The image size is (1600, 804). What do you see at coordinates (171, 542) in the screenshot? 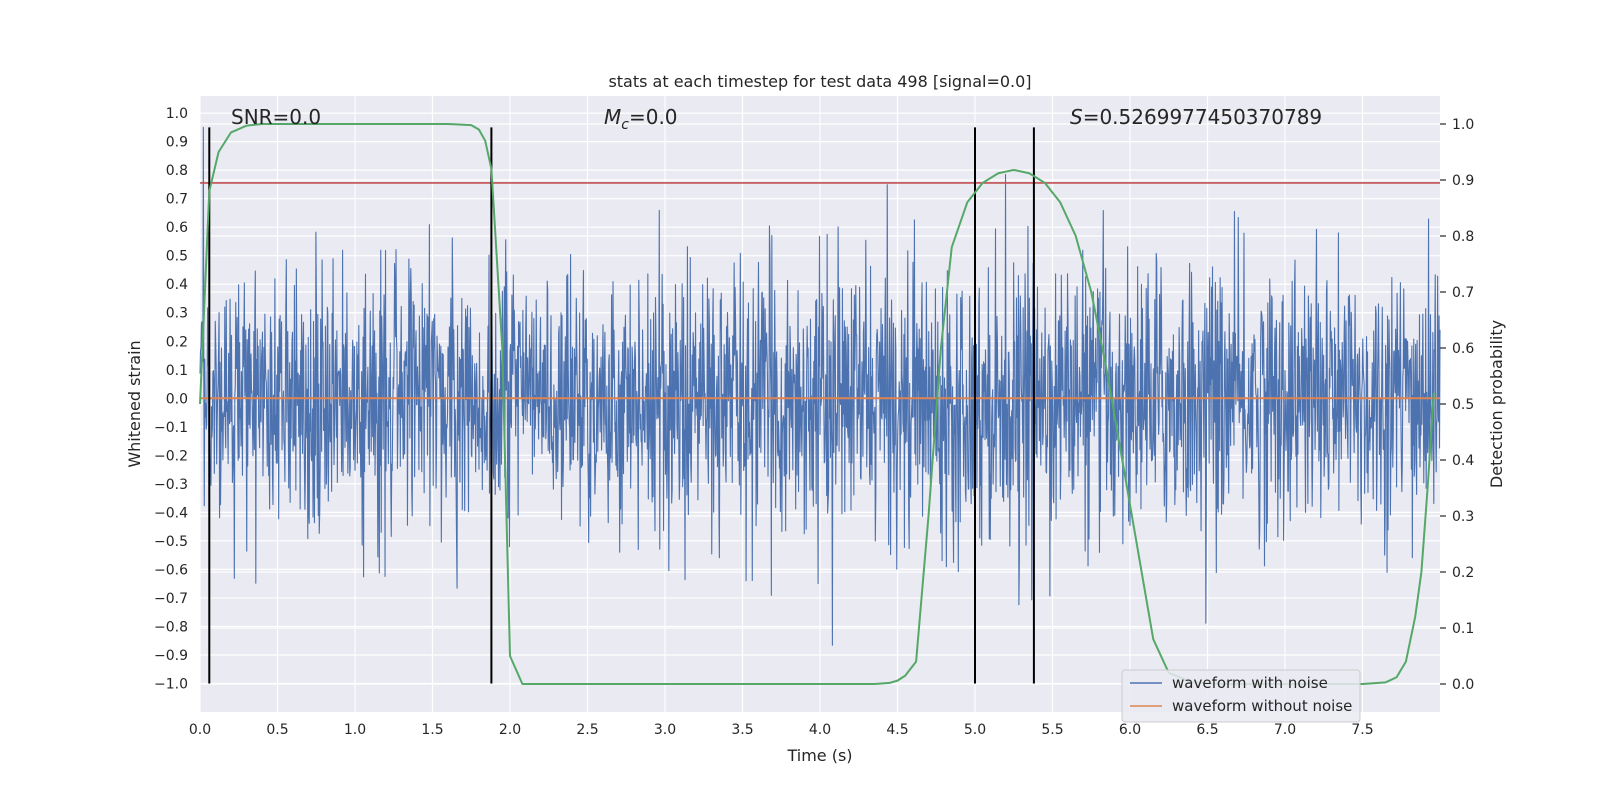
I see `y-left-tick-label: −0.5` at bounding box center [171, 542].